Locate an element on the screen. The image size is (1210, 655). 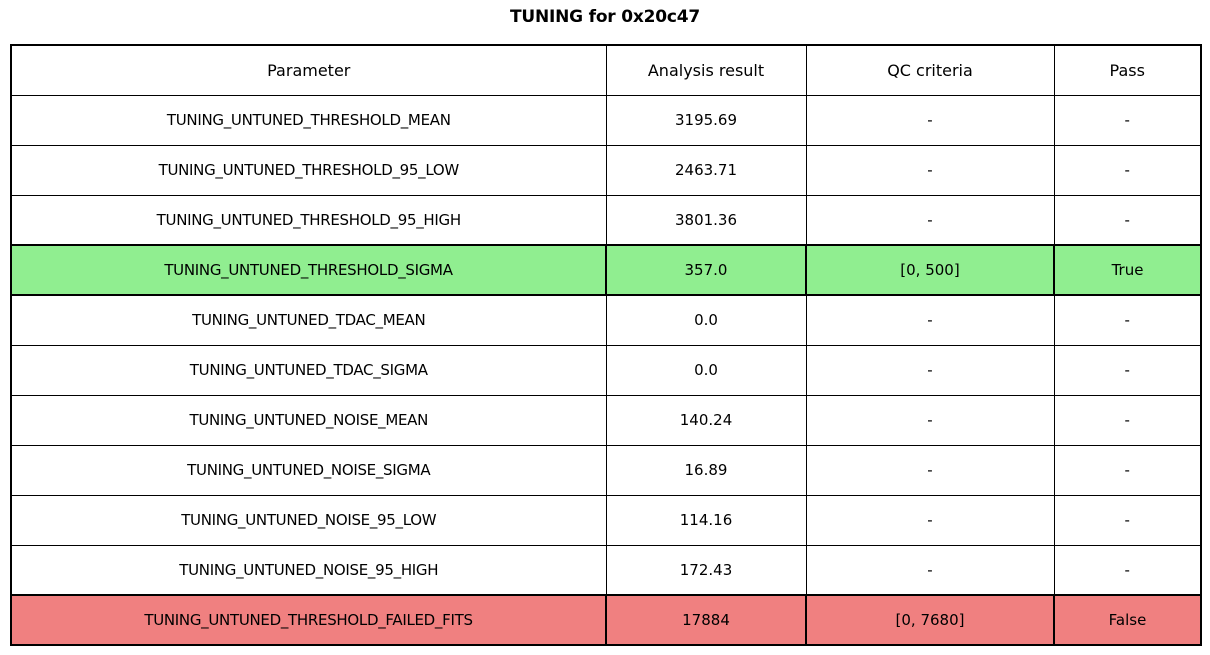
analysis-result-cell: 16.89 is located at coordinates (706, 470).